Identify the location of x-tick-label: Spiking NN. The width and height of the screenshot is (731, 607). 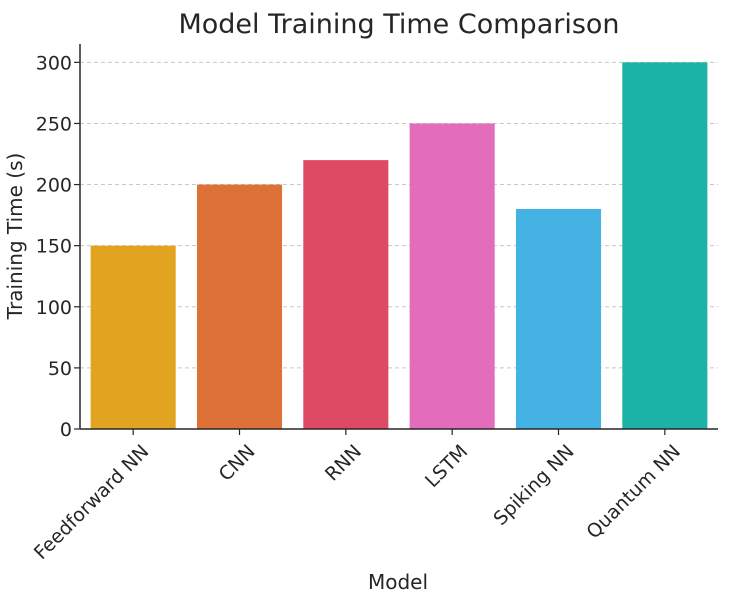
(533, 485).